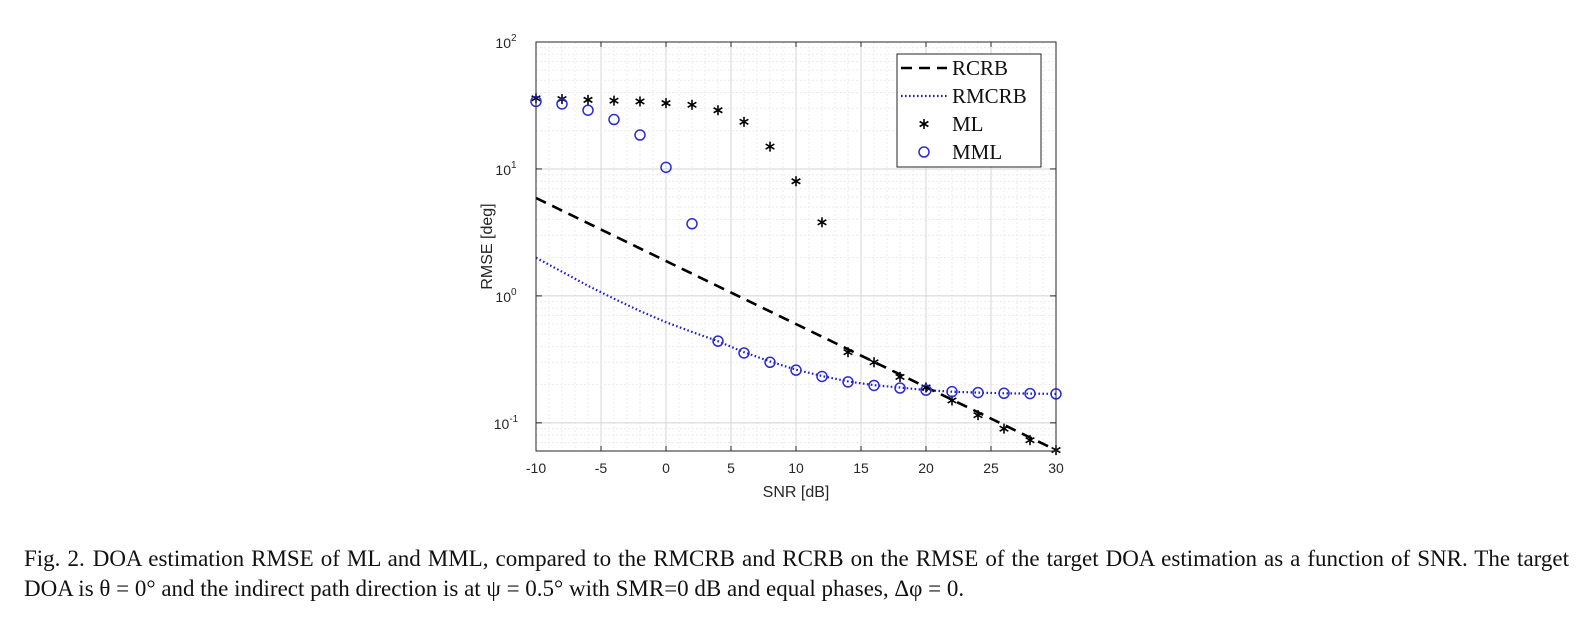 The image size is (1593, 625). I want to click on legend-entry-rmcrb: RMCRB, so click(964, 96).